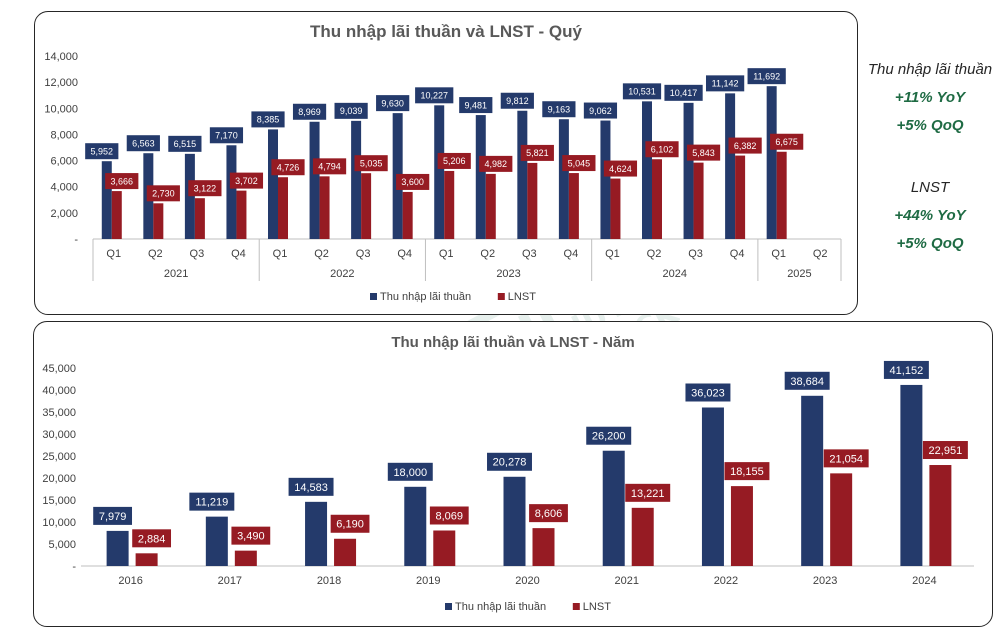 This screenshot has width=1005, height=635. What do you see at coordinates (708, 393) in the screenshot?
I see `y-nii-data-label: 36,023` at bounding box center [708, 393].